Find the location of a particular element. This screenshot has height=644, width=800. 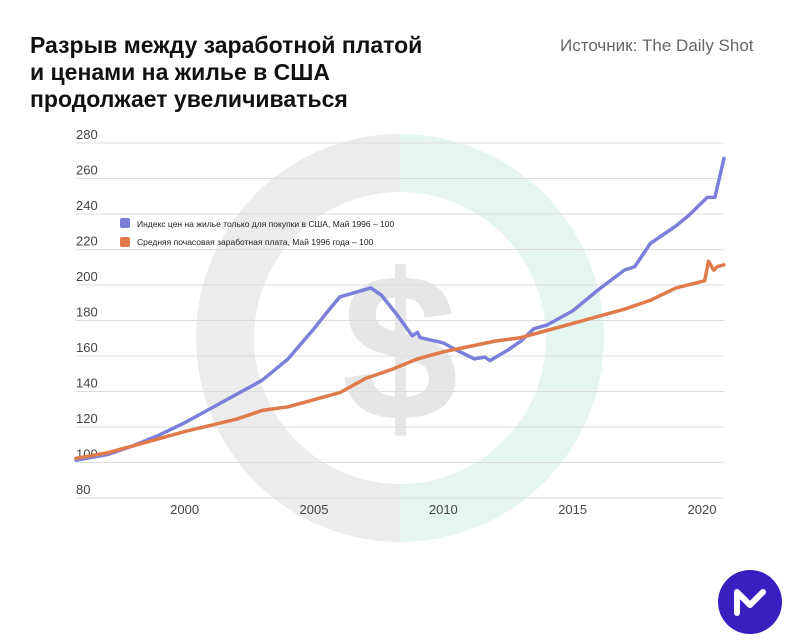

logo-icon is located at coordinates (750, 602).